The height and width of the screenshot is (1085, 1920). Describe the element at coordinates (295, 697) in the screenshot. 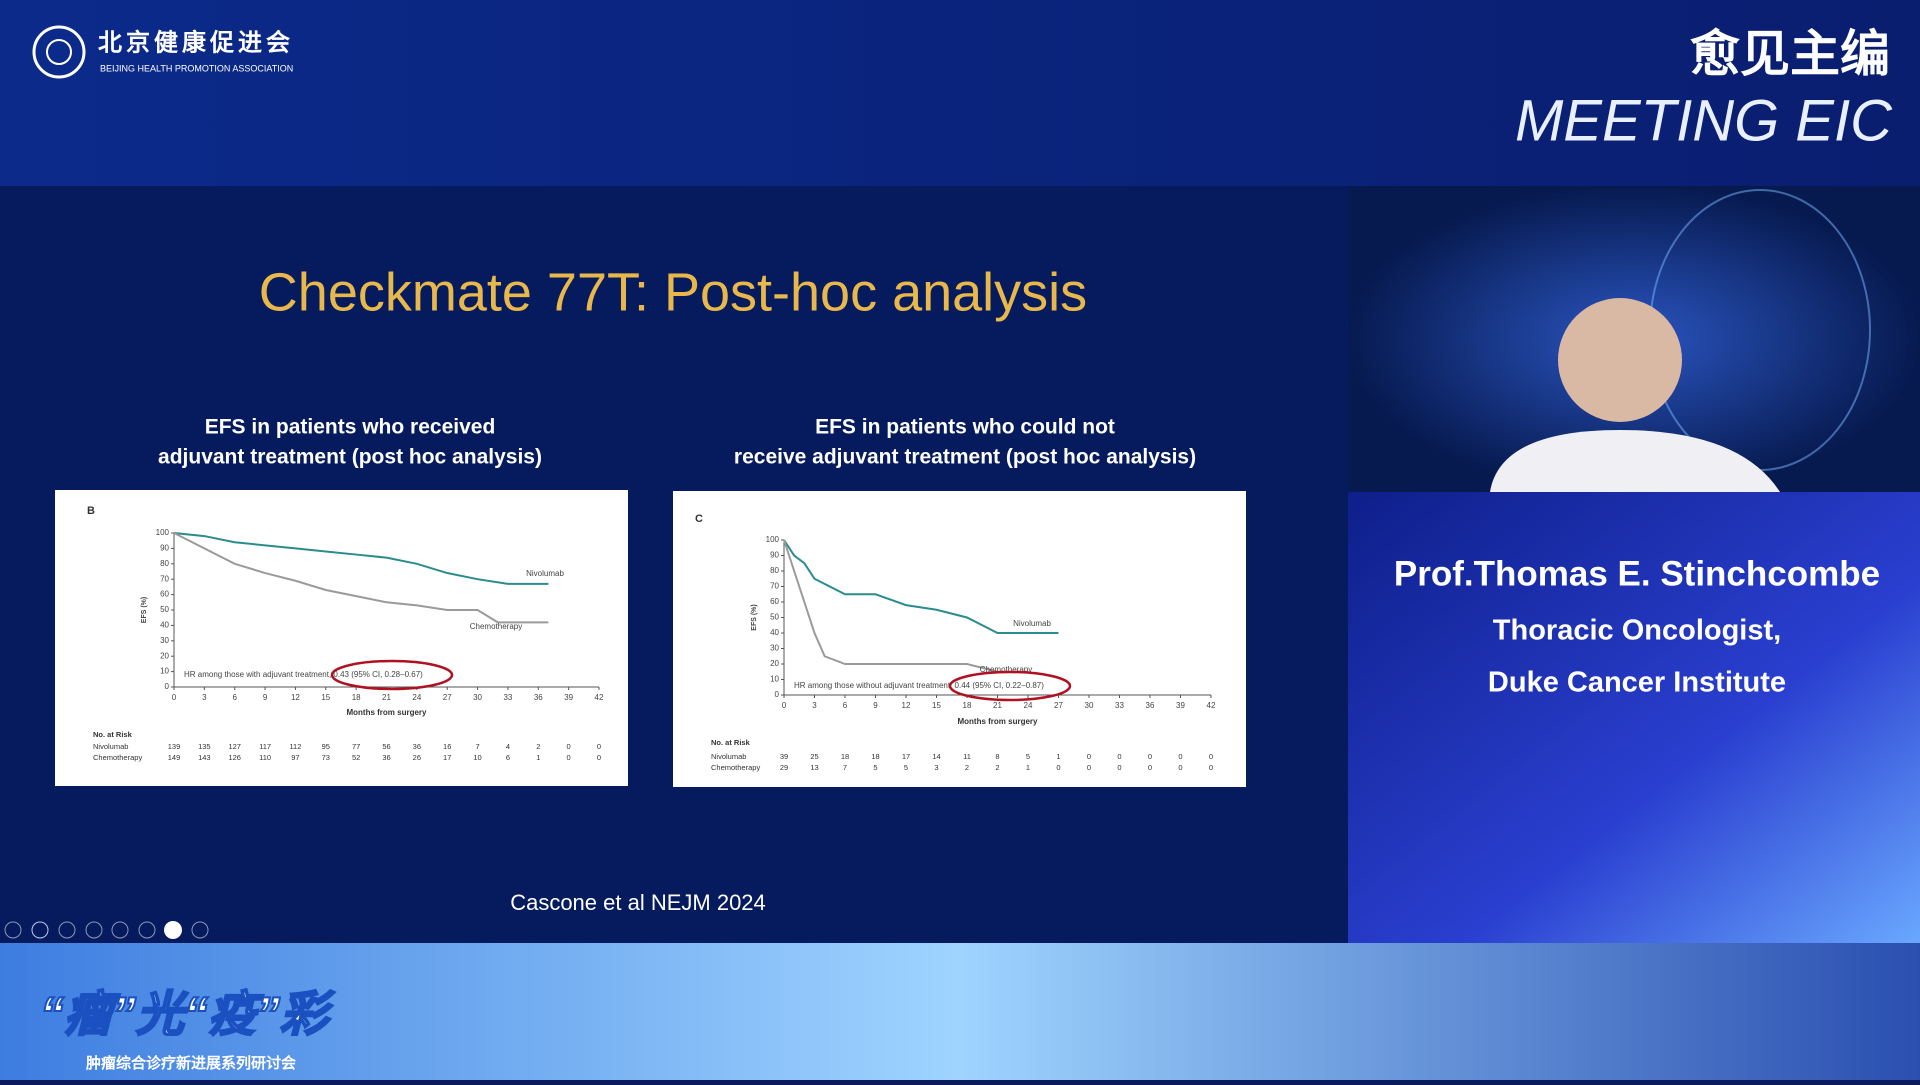

I see `x-tick-label: 12` at that location.